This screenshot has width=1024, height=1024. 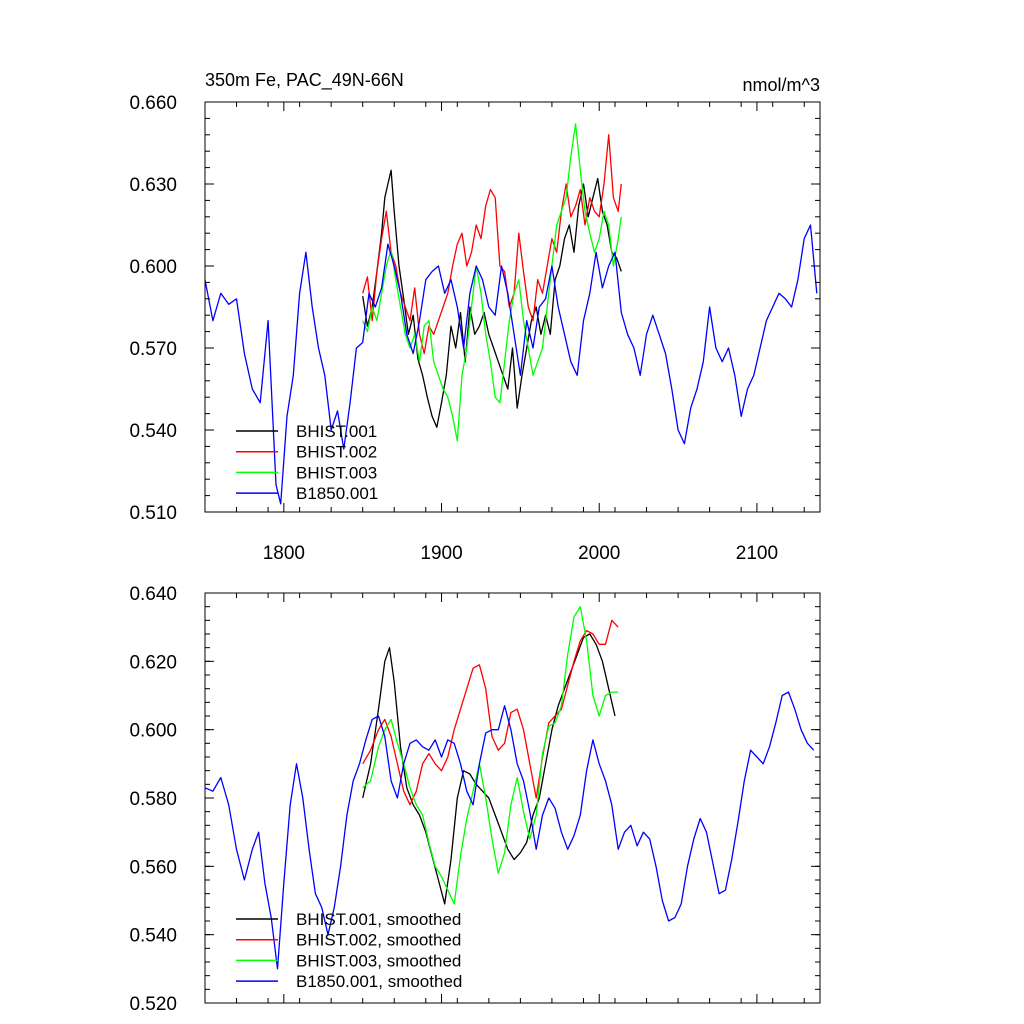 What do you see at coordinates (781, 85) in the screenshot?
I see `units-label: nmol/m^3` at bounding box center [781, 85].